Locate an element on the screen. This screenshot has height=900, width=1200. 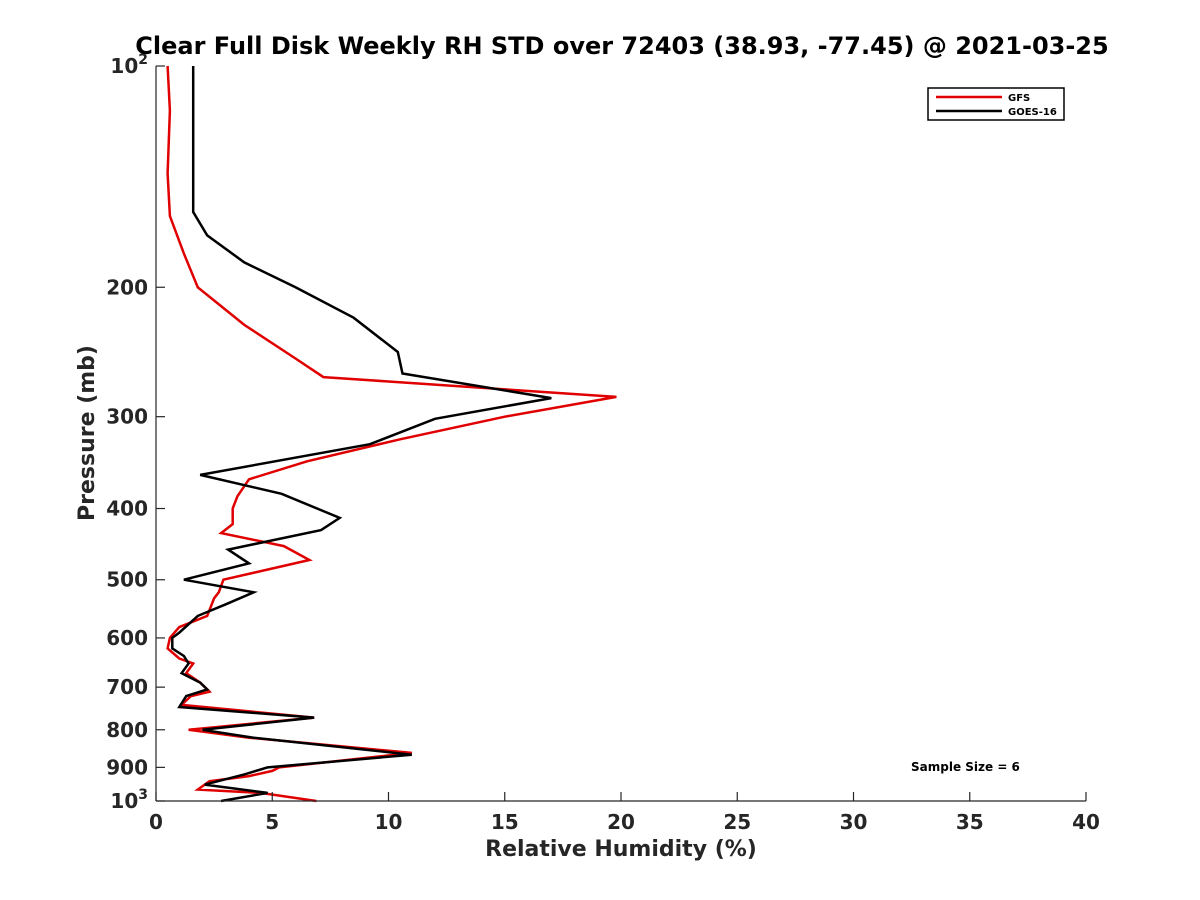
y-tick-label: 500 is located at coordinates (127, 580).